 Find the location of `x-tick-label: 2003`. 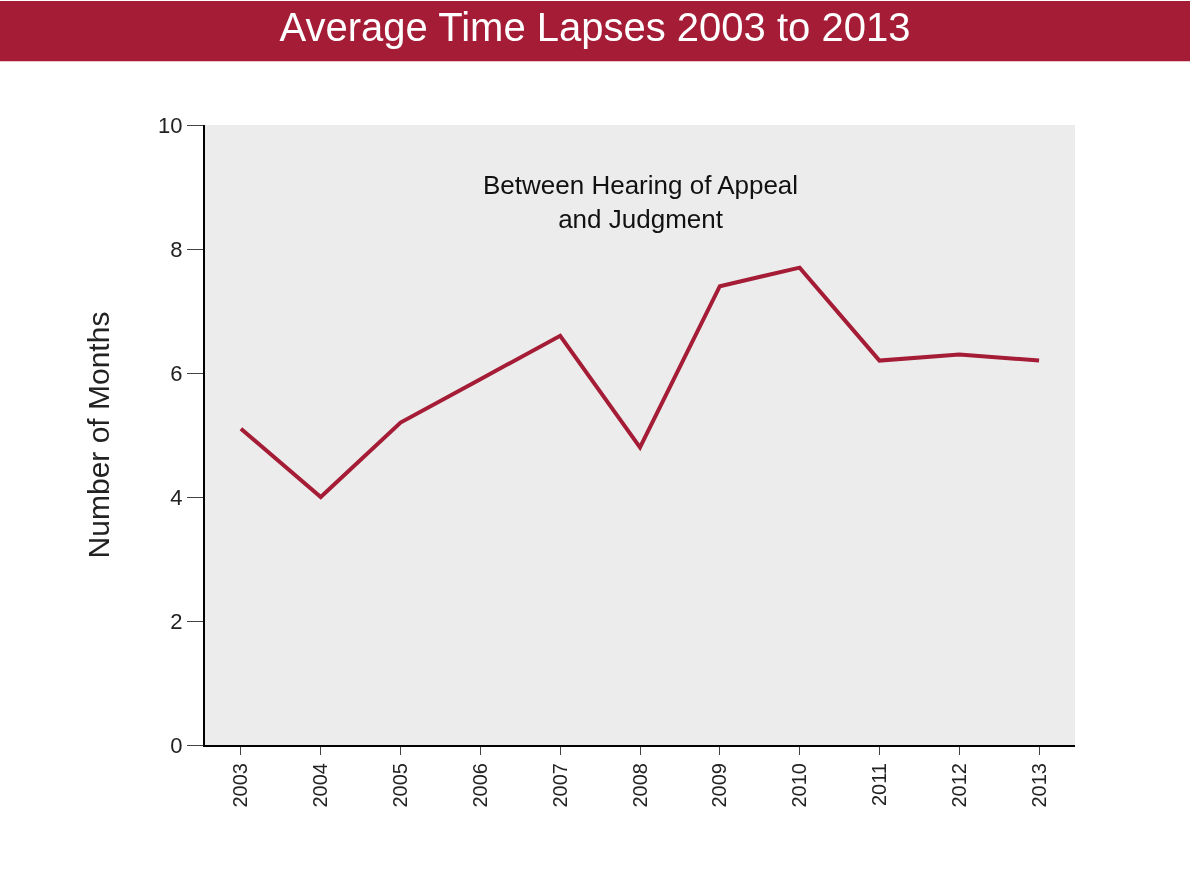

x-tick-label: 2003 is located at coordinates (240, 785).